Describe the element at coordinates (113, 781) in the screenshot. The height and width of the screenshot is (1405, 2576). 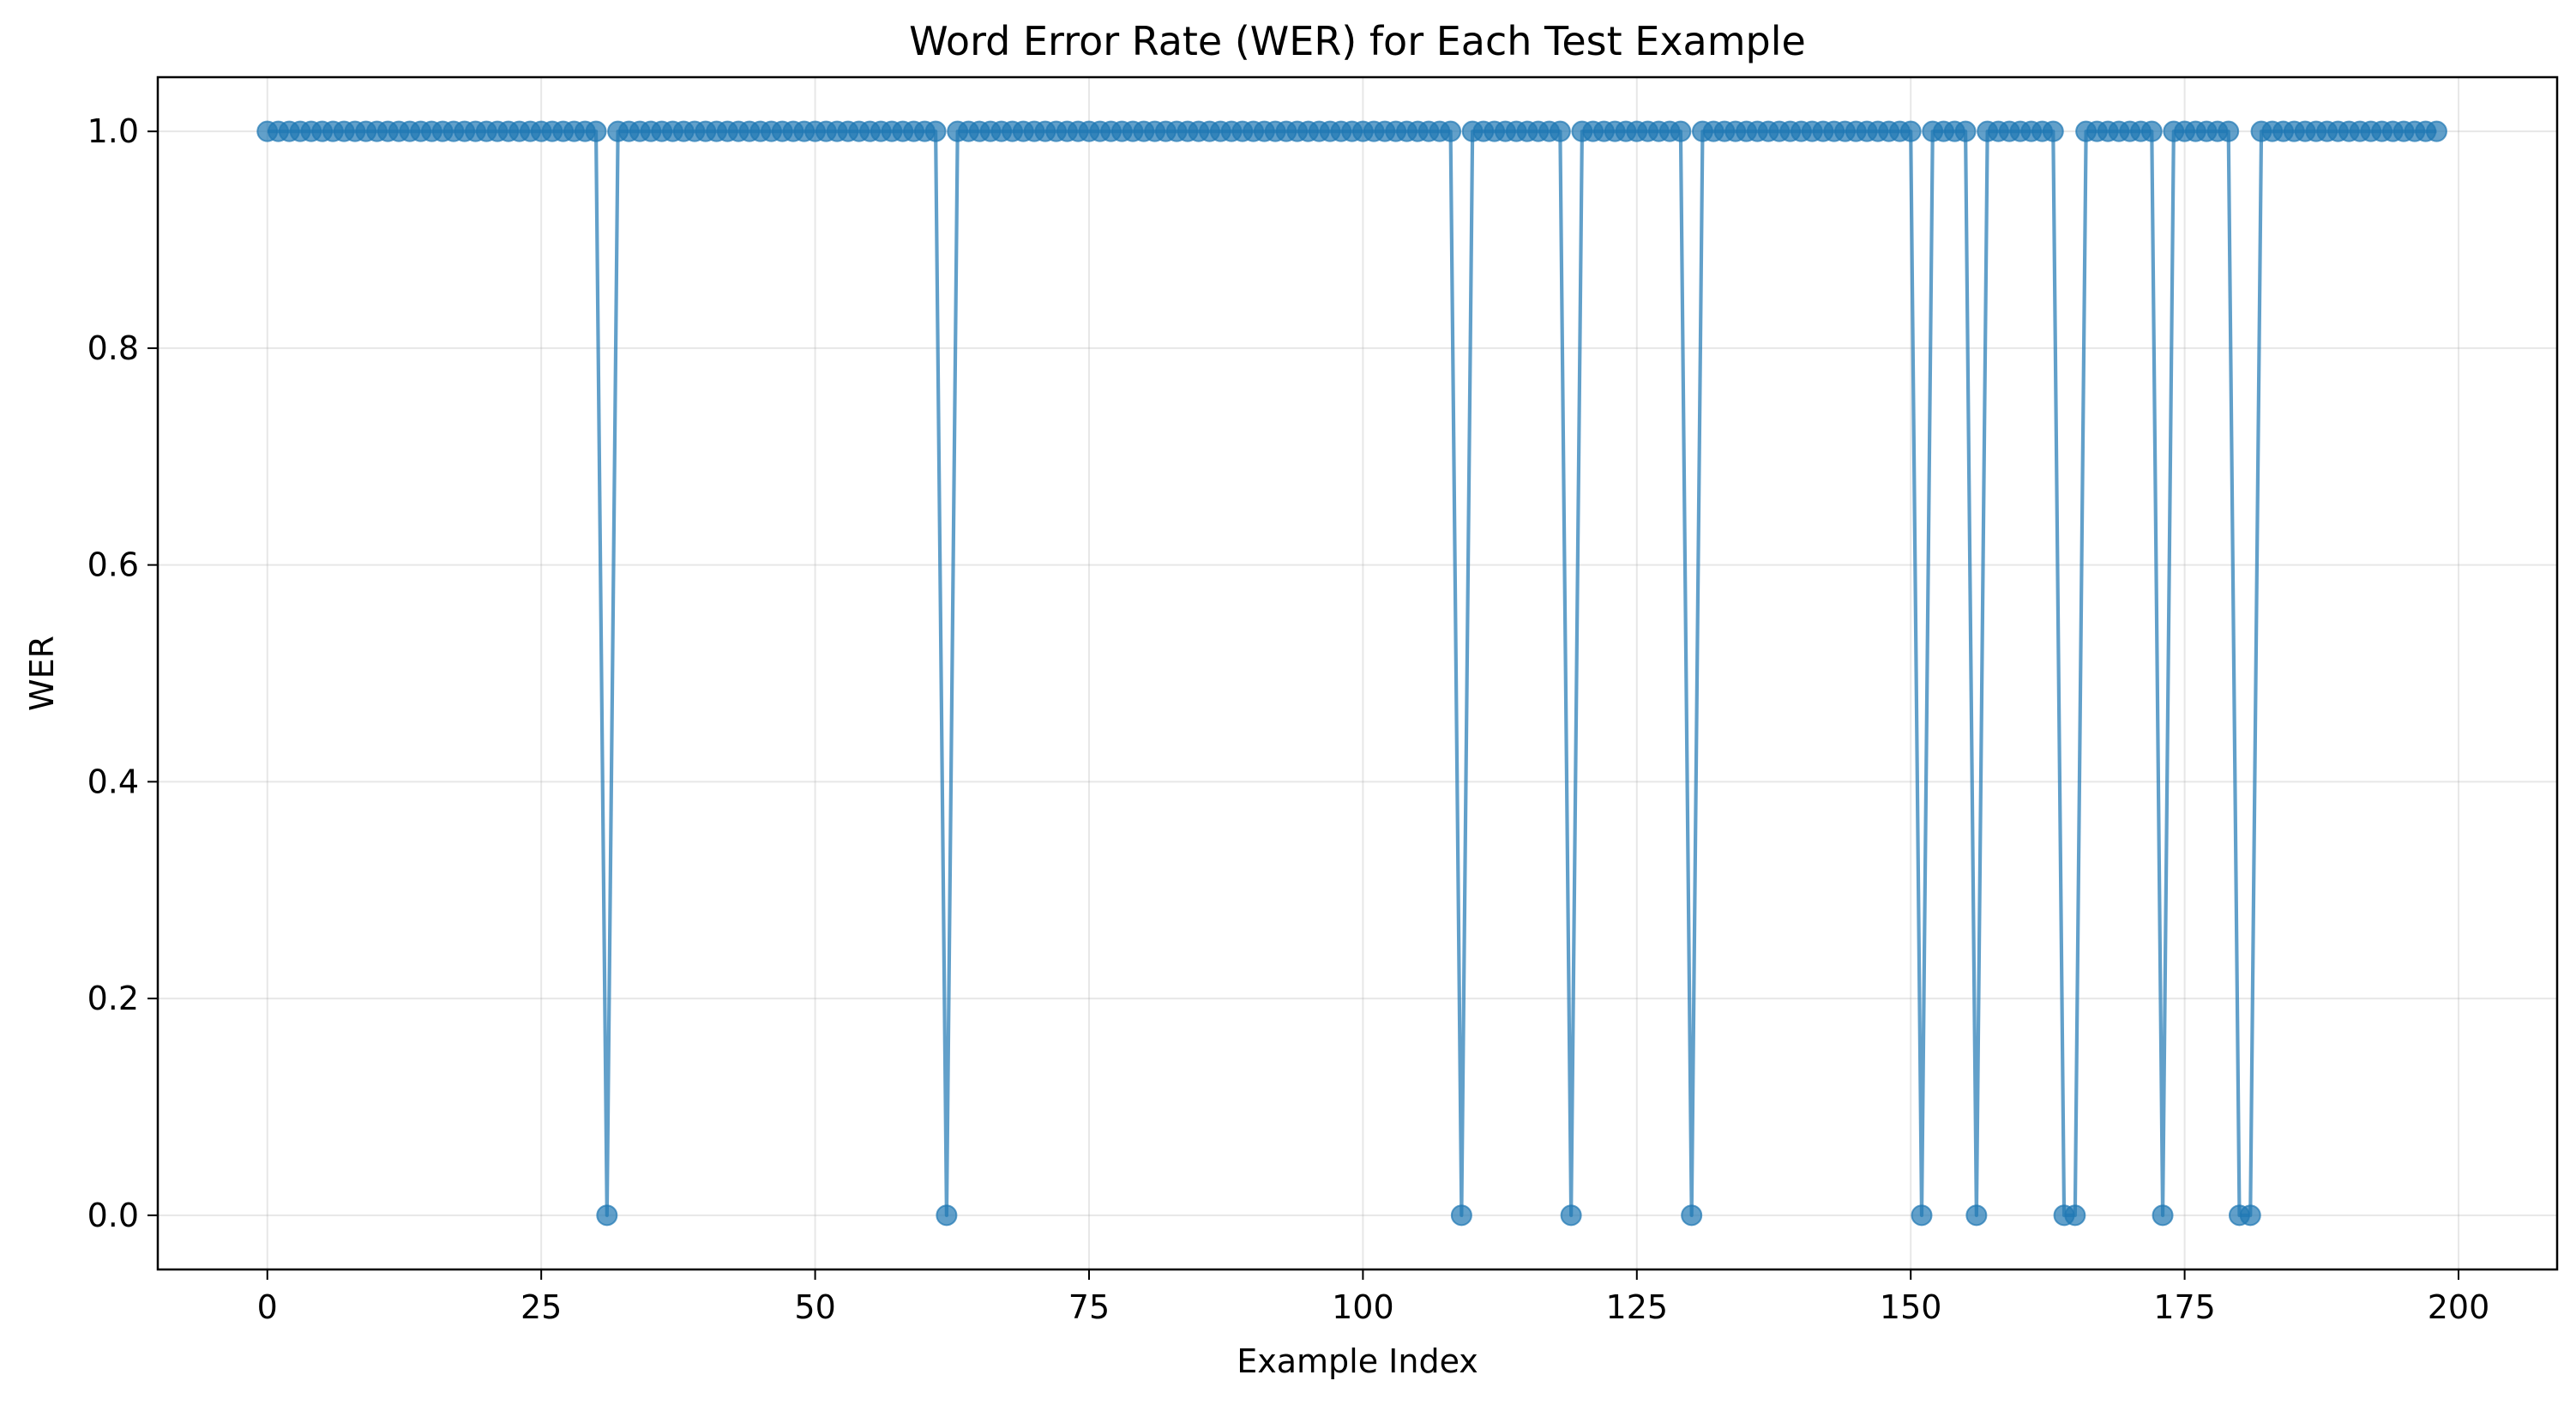
I see `y-tick-label: 0.4` at that location.